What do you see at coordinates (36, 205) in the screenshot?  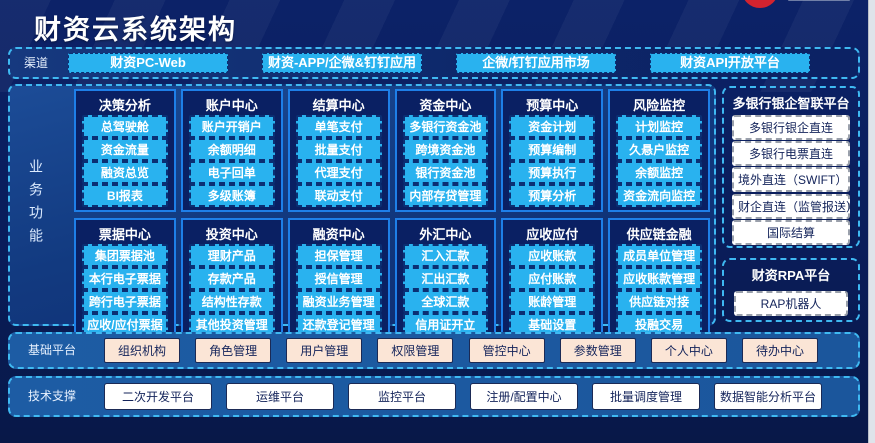 I see `business-functions-label: 业务功能` at bounding box center [36, 205].